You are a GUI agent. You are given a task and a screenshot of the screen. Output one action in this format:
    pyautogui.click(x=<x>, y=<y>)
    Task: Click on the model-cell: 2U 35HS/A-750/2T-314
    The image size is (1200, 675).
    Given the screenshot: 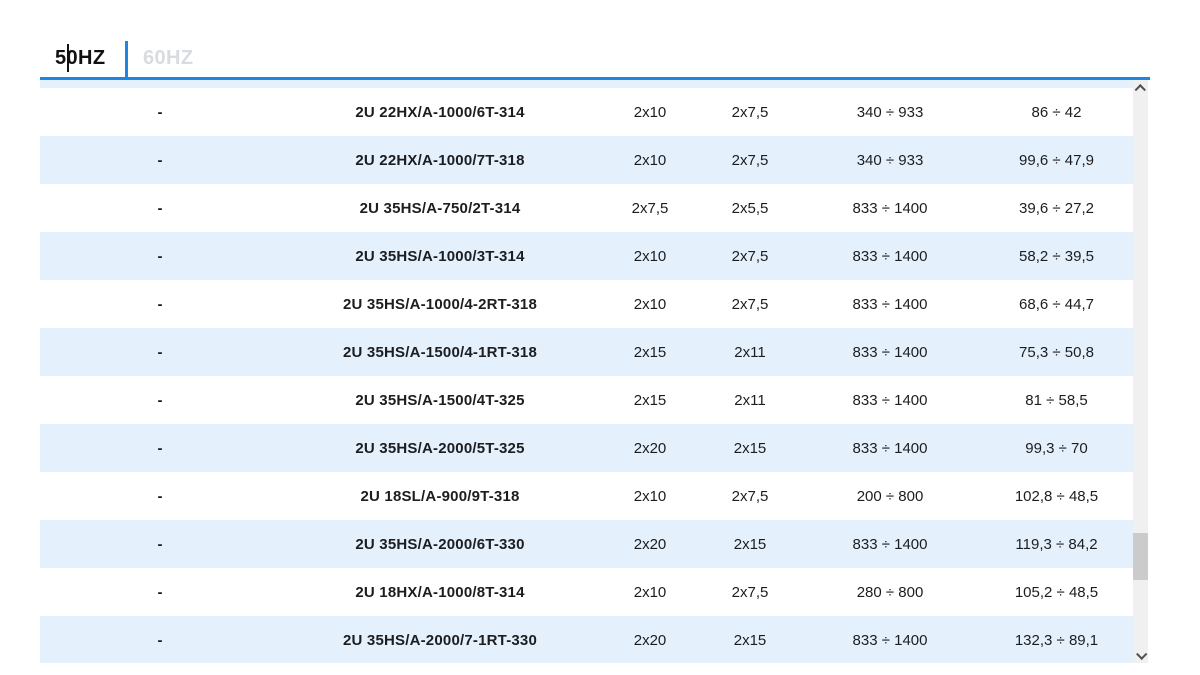 What is the action you would take?
    pyautogui.click(x=440, y=208)
    